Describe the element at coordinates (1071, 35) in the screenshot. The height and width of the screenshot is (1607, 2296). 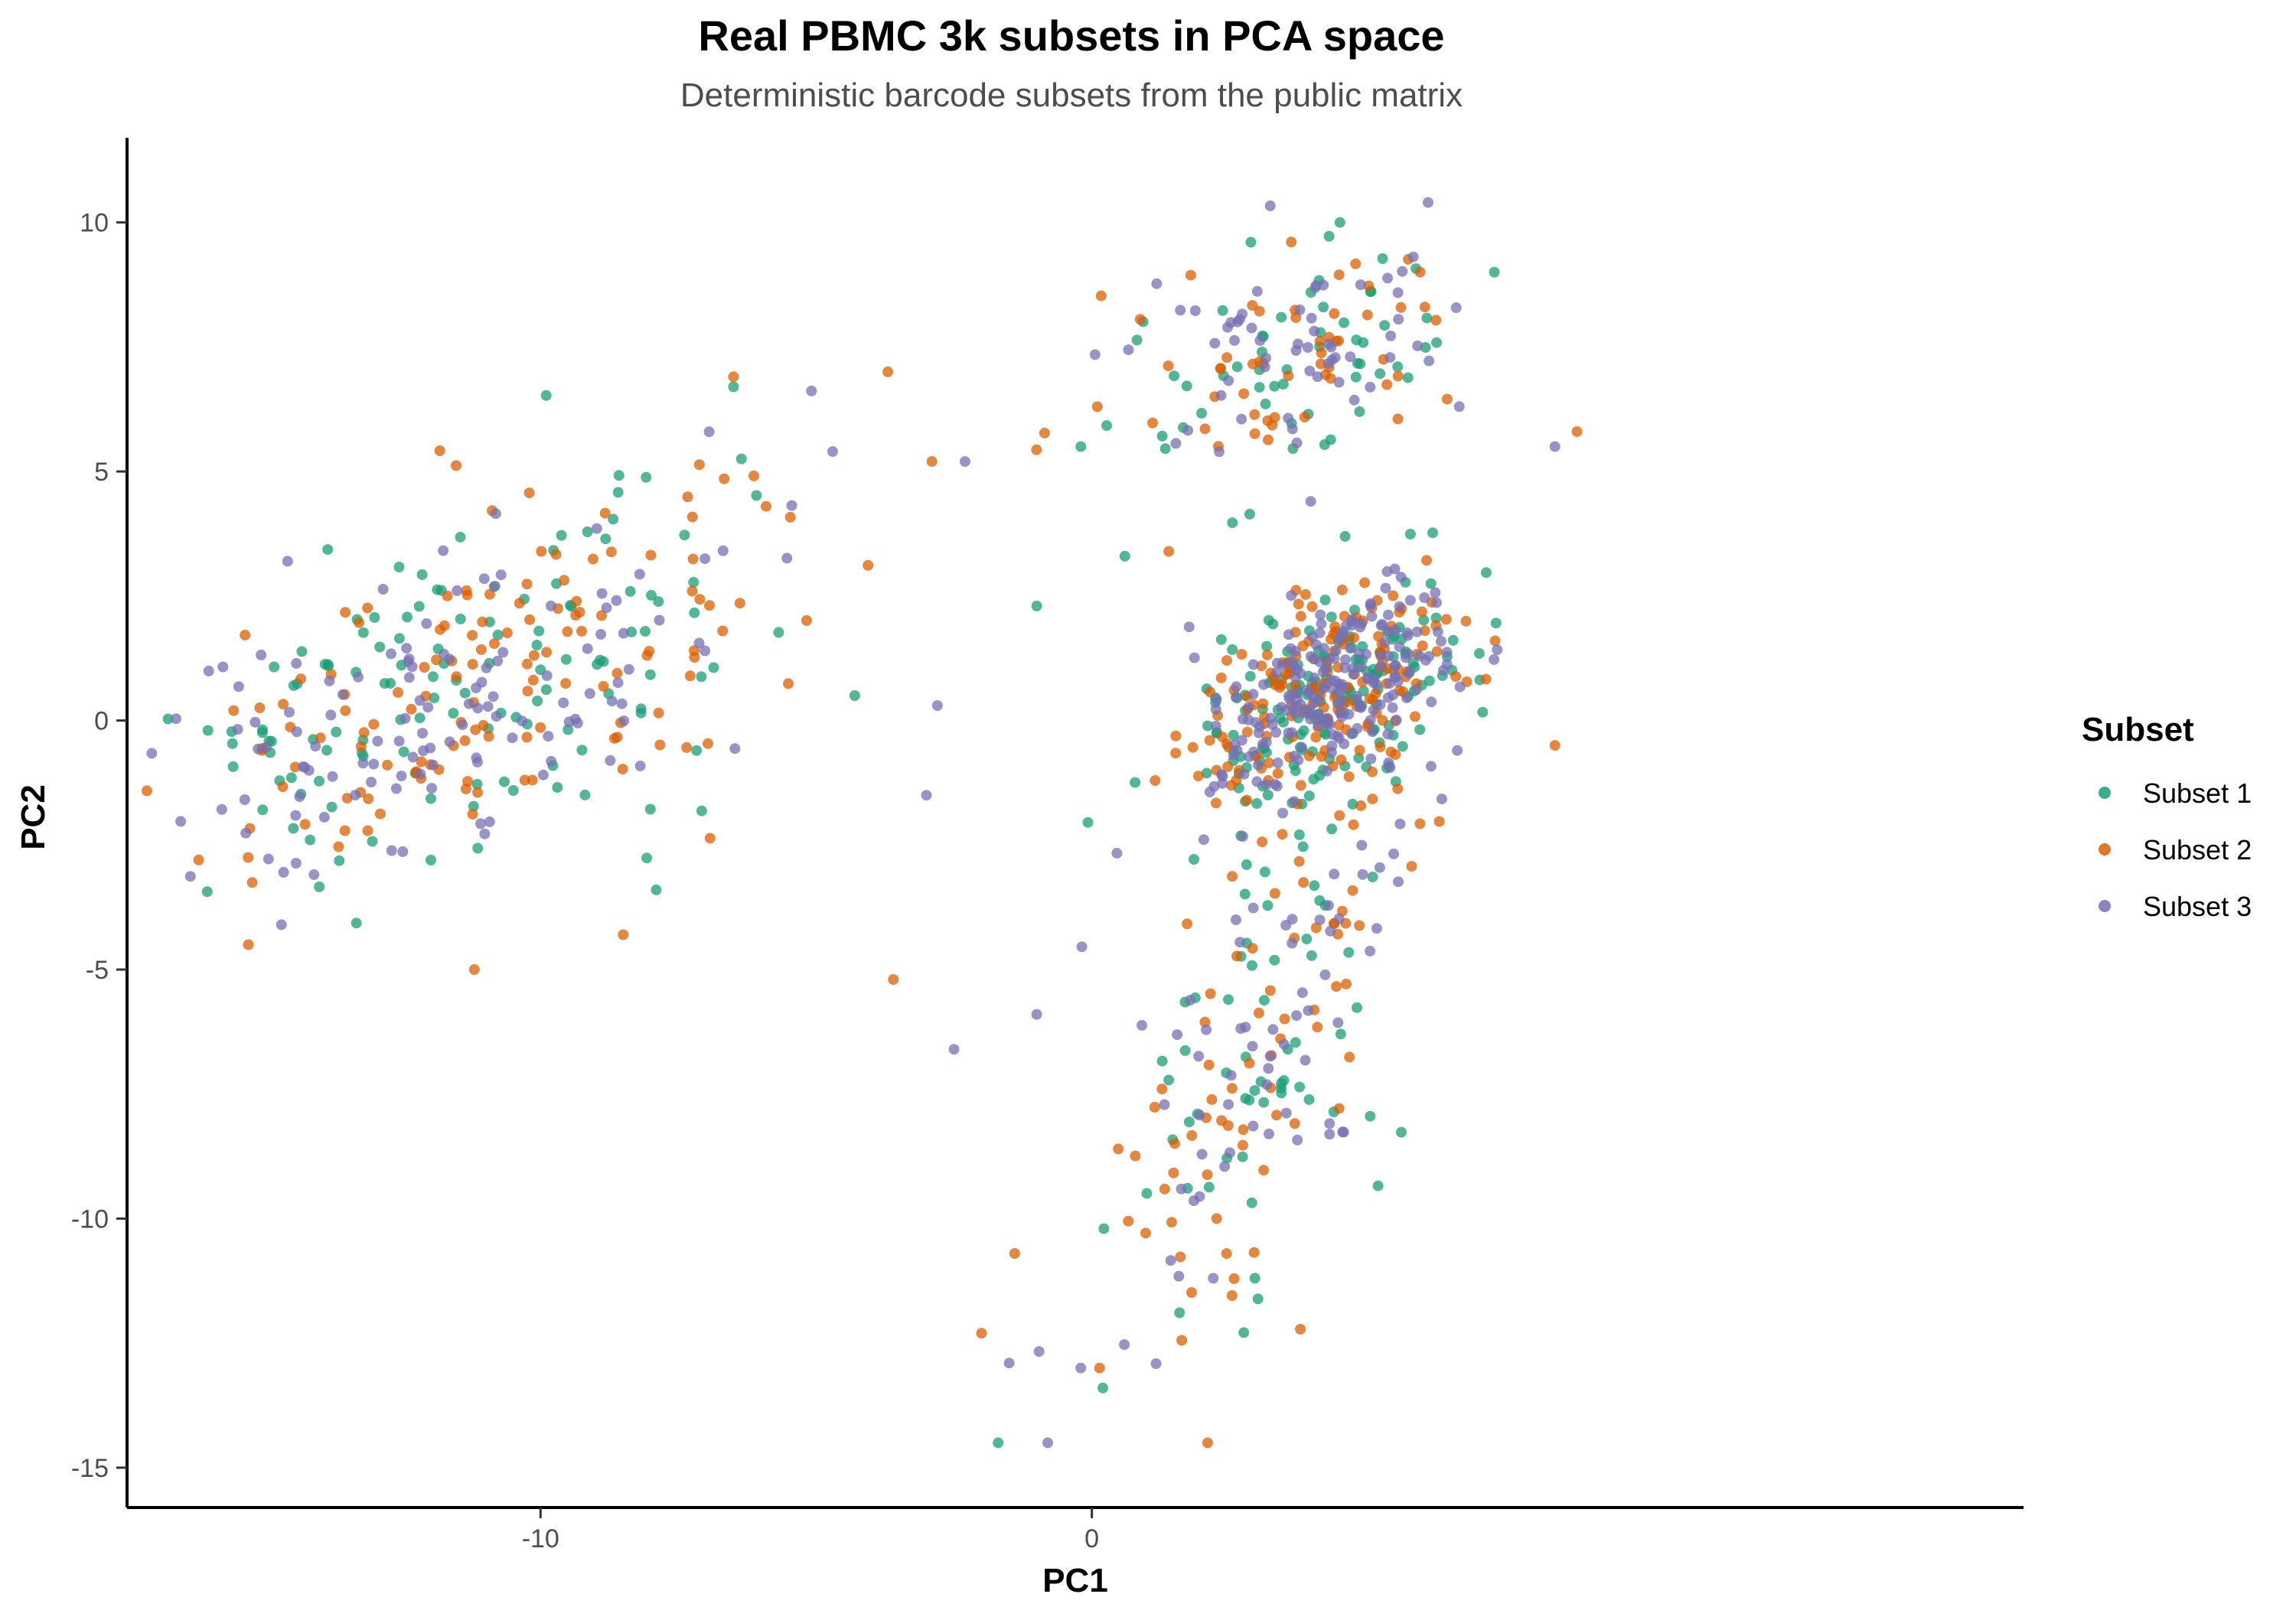
I see `chart-title: Real PBMC 3k subsets in PCA space` at that location.